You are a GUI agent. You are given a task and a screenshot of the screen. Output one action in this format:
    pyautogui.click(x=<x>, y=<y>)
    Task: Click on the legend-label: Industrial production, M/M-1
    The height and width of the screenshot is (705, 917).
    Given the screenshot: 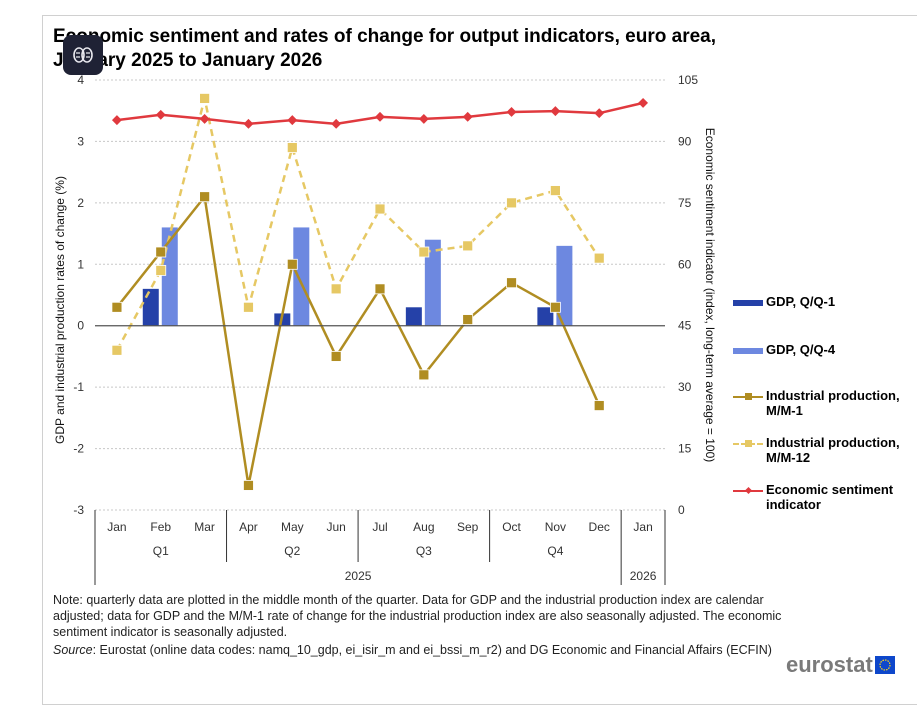 What is the action you would take?
    pyautogui.click(x=833, y=403)
    